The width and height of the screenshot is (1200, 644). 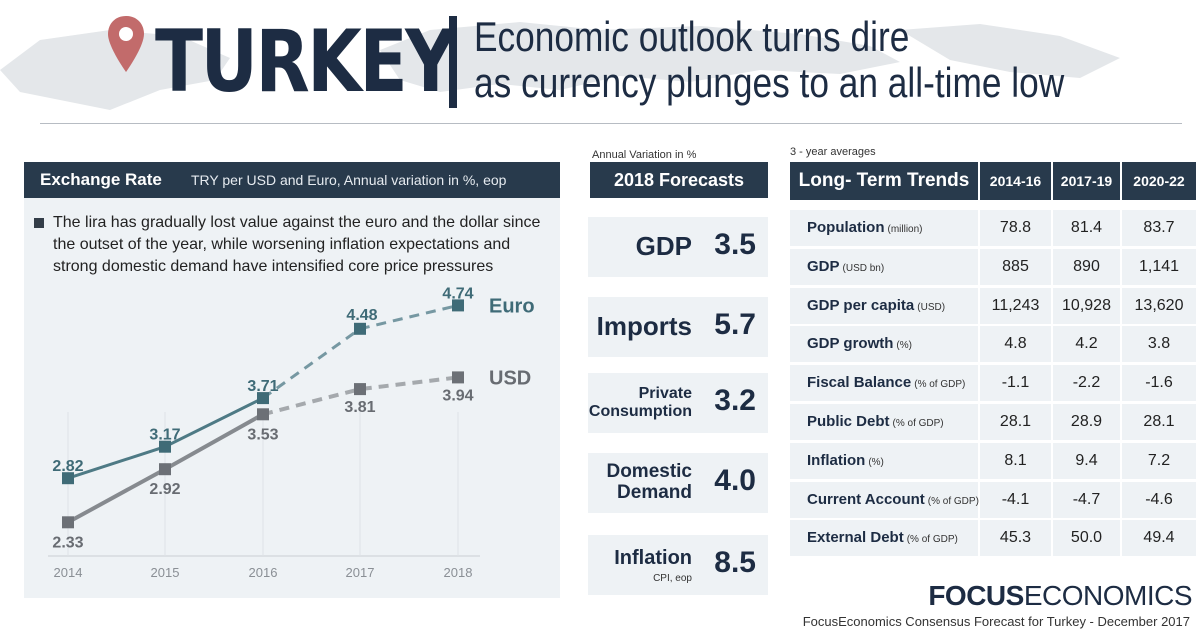 I want to click on table-cell: 4.8, so click(x=1015, y=344).